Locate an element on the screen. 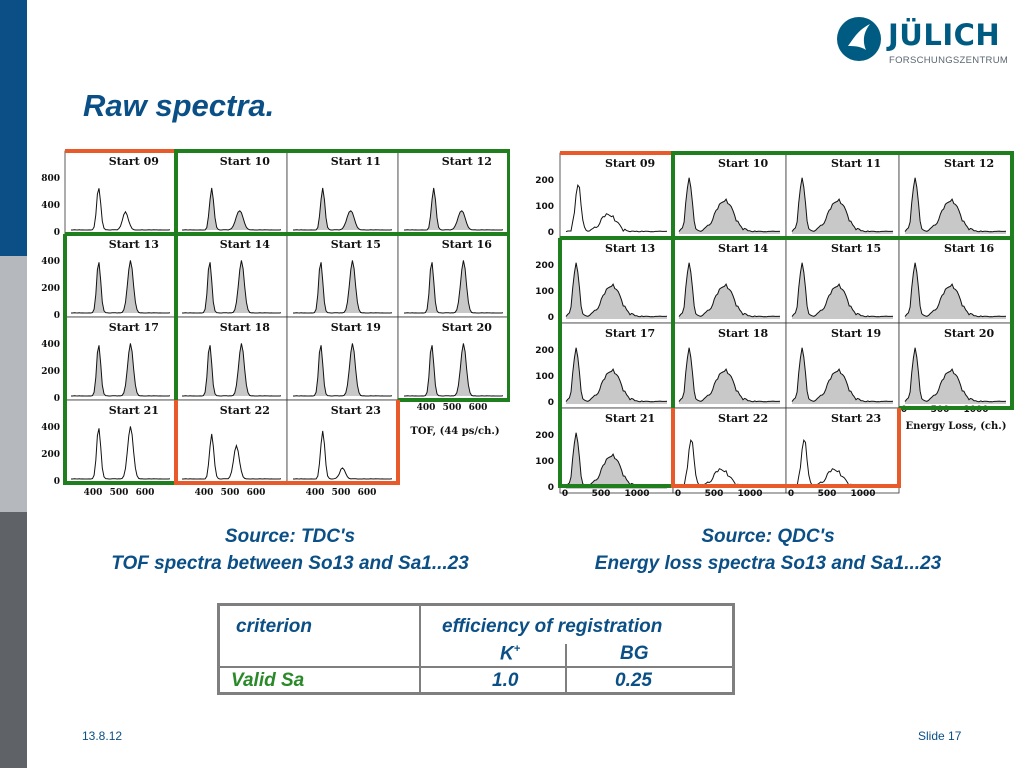  red-highlight-box is located at coordinates (786, 448).